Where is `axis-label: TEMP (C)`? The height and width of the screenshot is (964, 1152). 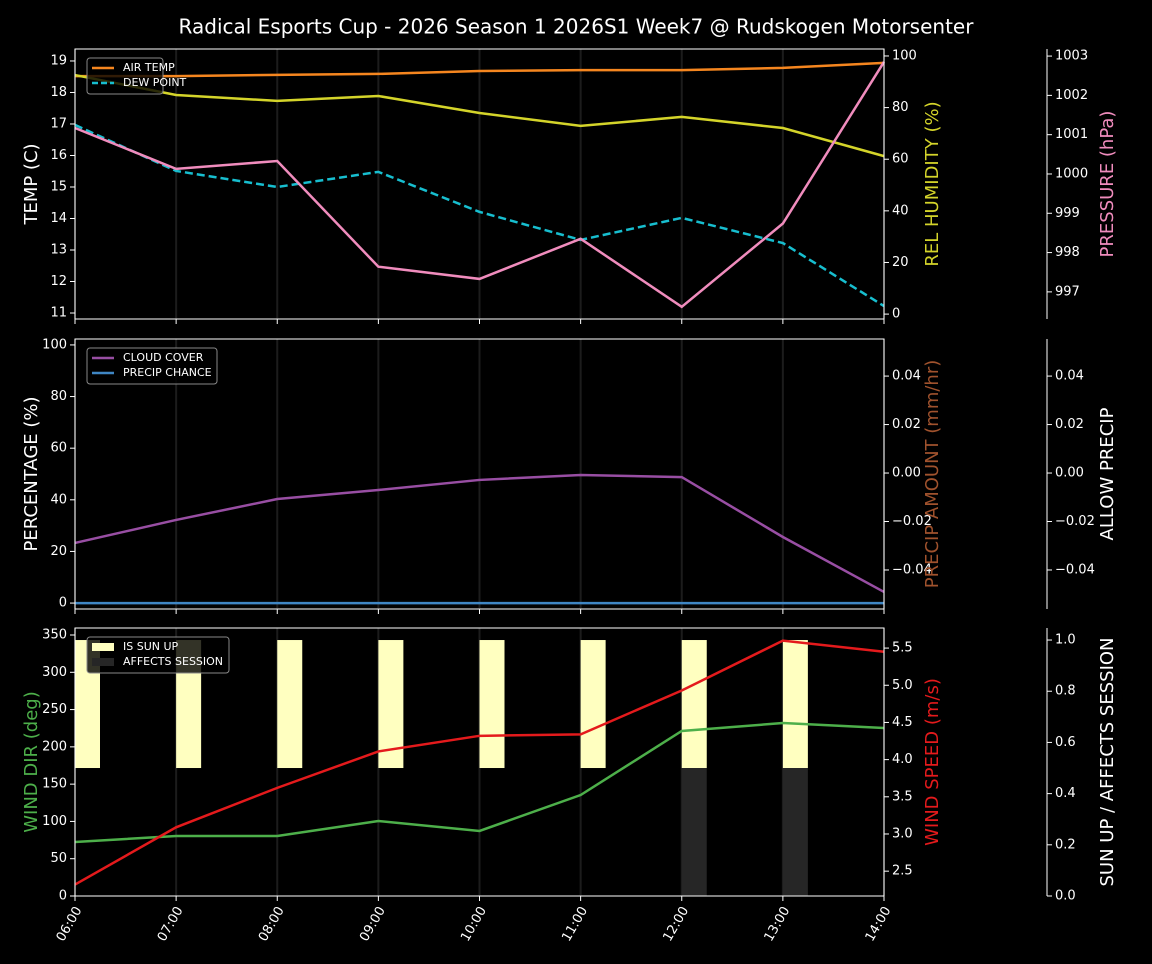
axis-label: TEMP (C) is located at coordinates (31, 184).